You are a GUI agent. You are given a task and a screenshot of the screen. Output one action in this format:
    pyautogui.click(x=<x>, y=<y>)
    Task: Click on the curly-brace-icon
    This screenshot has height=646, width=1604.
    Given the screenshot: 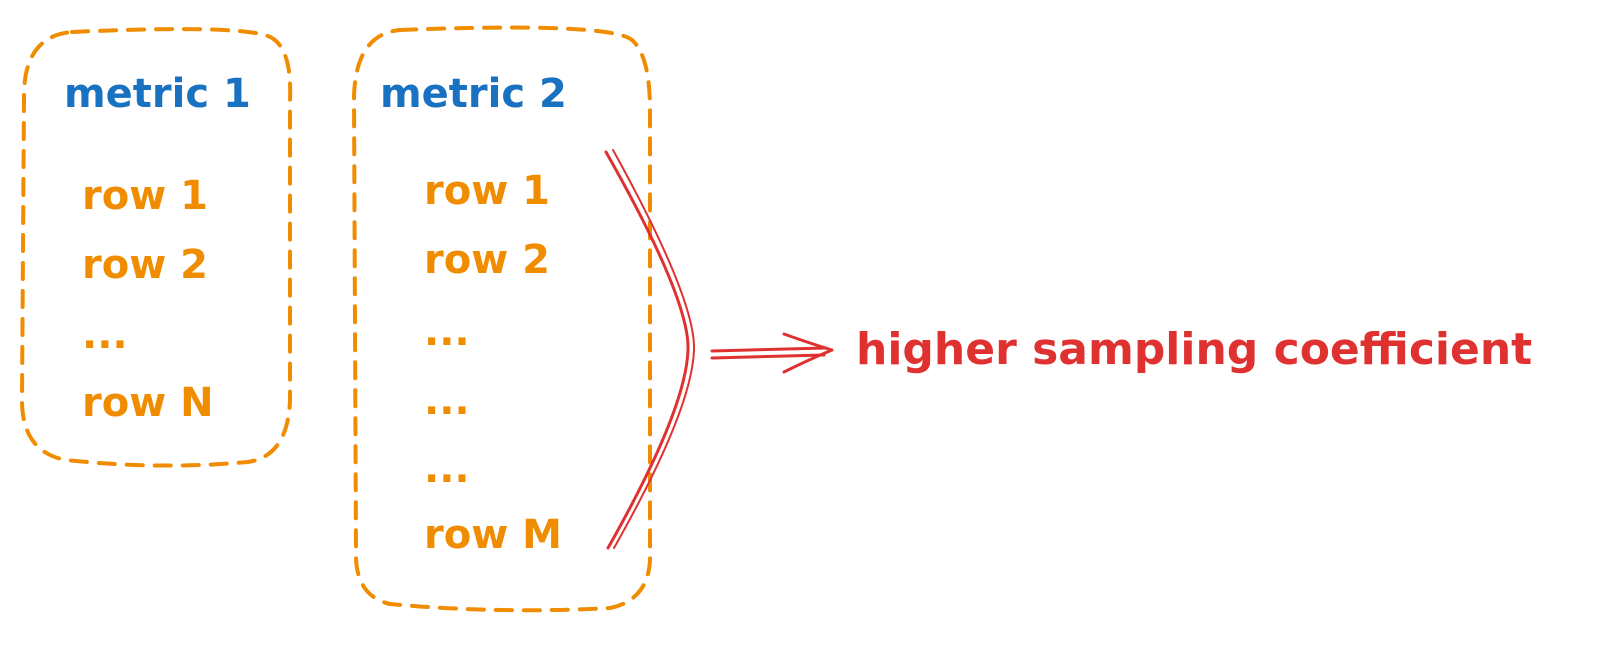 What is the action you would take?
    pyautogui.click(x=650, y=349)
    